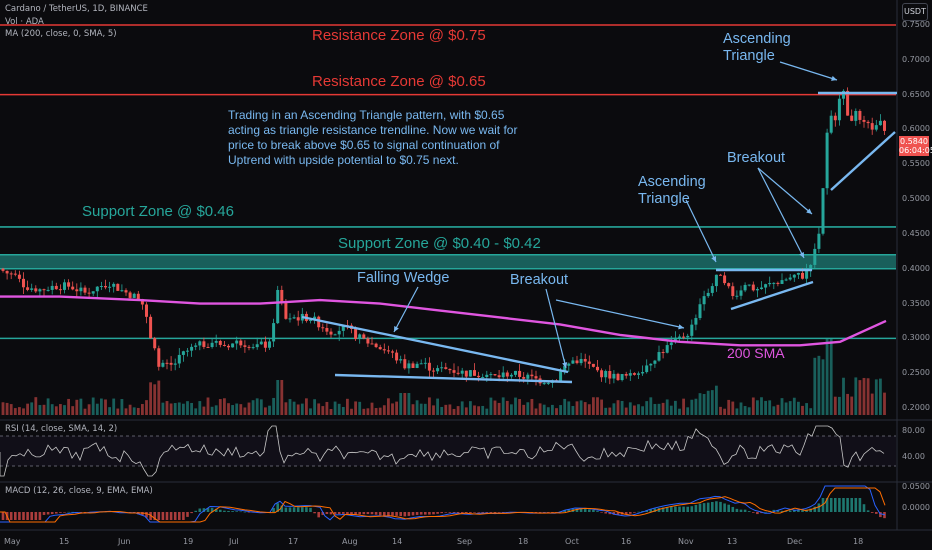  Describe the element at coordinates (61, 34) in the screenshot. I see `ma-legend: MA (200, close, 0, SMA, 5)` at that location.